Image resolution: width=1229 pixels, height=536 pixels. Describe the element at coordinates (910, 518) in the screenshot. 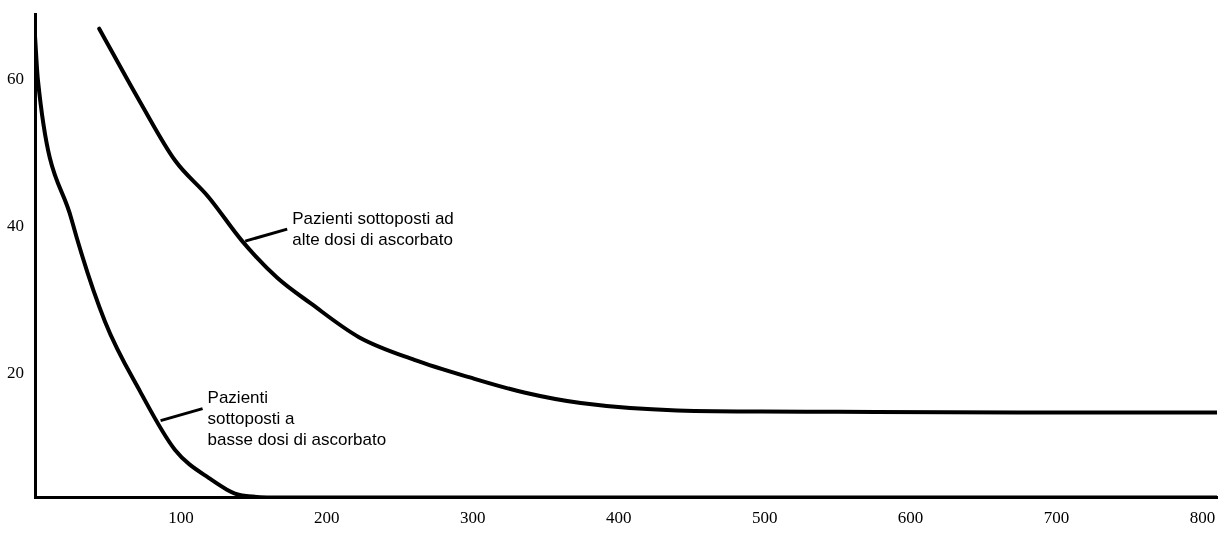

I see `x-tick-label: 600` at that location.